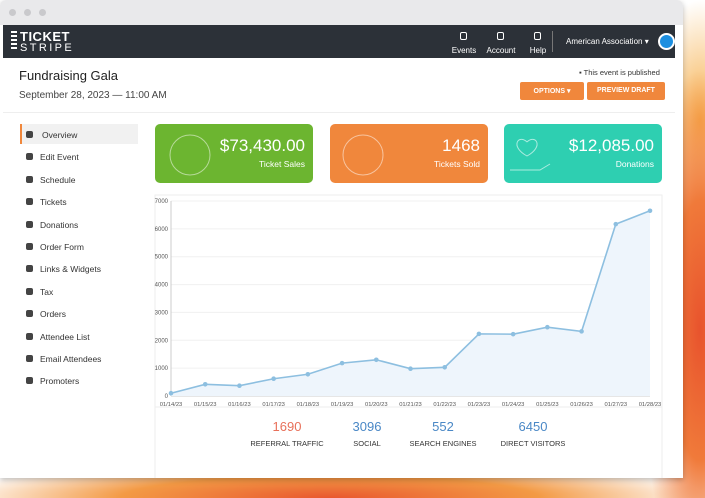  Describe the element at coordinates (513, 405) in the screenshot. I see `x-tick-label: 01/24/23` at that location.